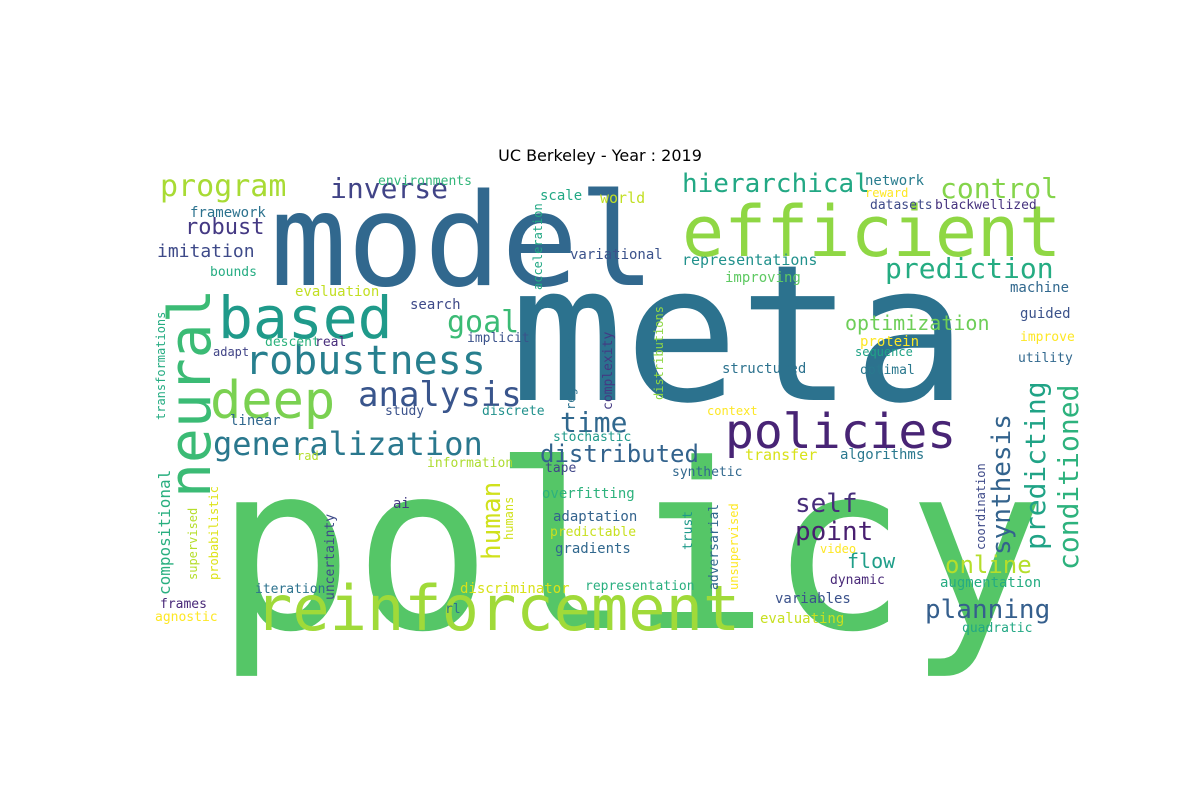 This screenshot has width=1200, height=800. What do you see at coordinates (802, 619) in the screenshot?
I see `word-evaluating: evaluating` at bounding box center [802, 619].